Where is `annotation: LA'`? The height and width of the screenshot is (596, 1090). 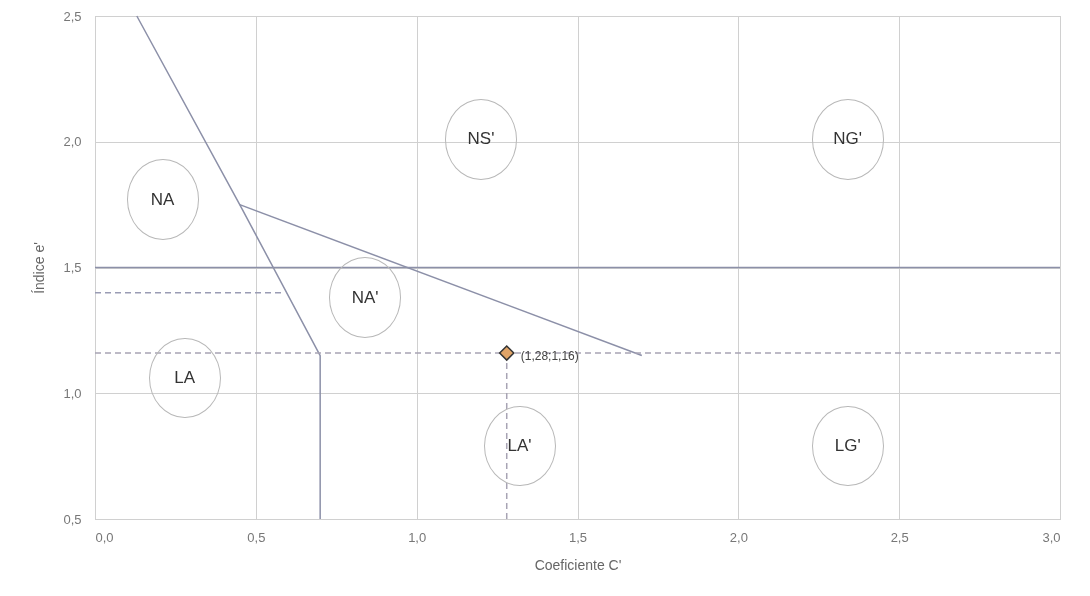 annotation: LA' is located at coordinates (519, 446).